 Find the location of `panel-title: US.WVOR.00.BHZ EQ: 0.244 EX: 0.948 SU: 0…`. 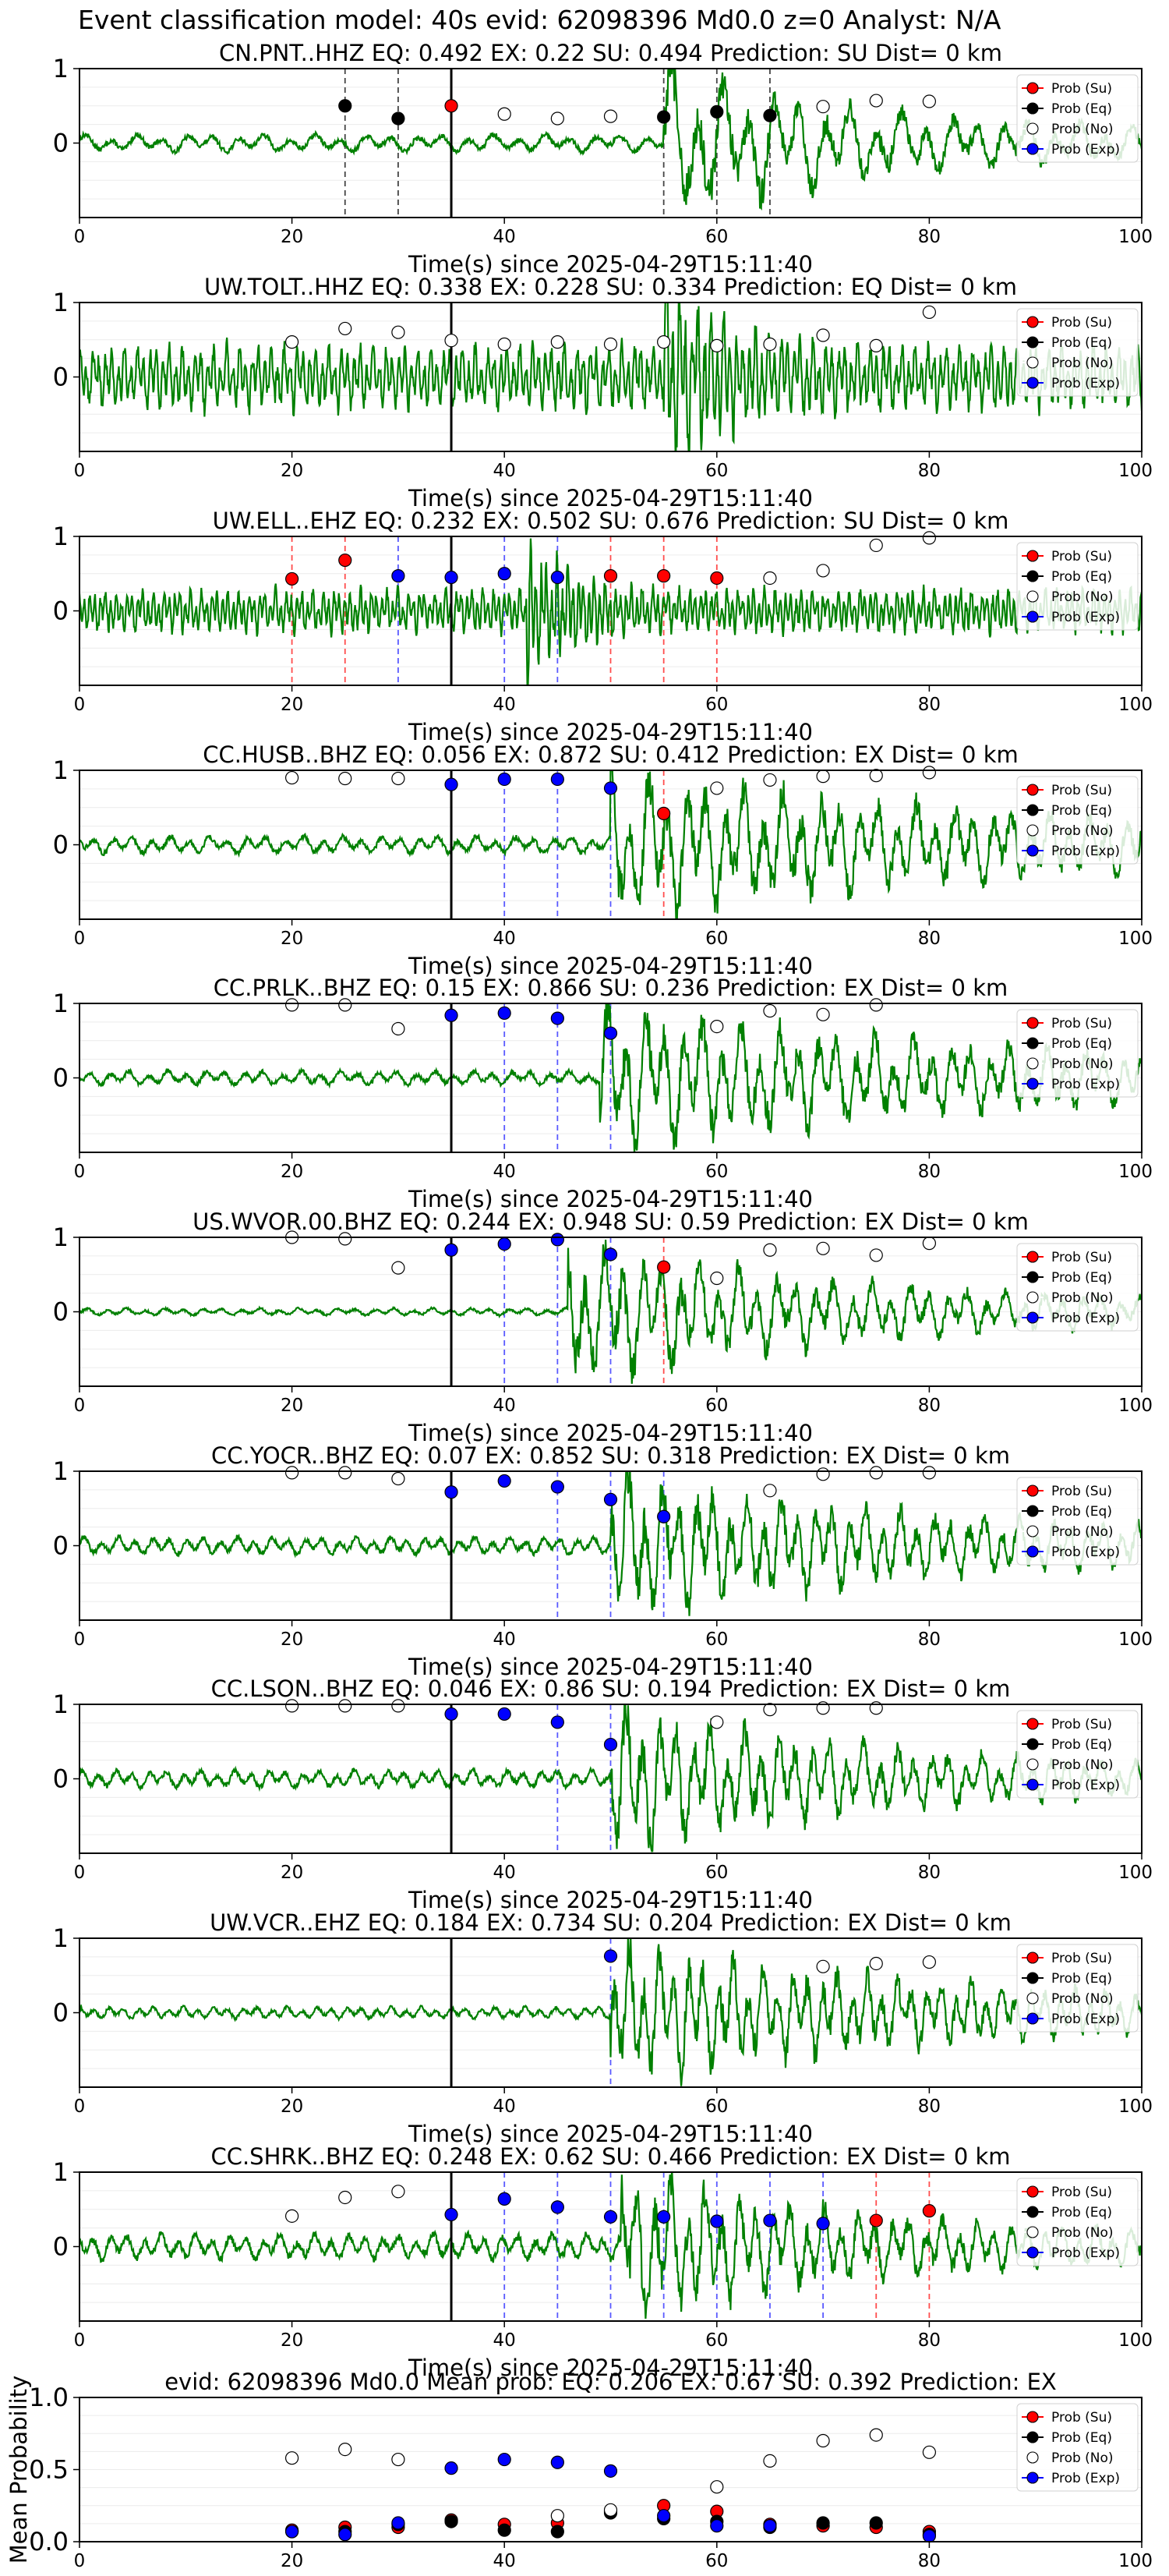

panel-title: US.WVOR.00.BHZ EQ: 0.244 EX: 0.948 SU: 0… is located at coordinates (610, 1221).